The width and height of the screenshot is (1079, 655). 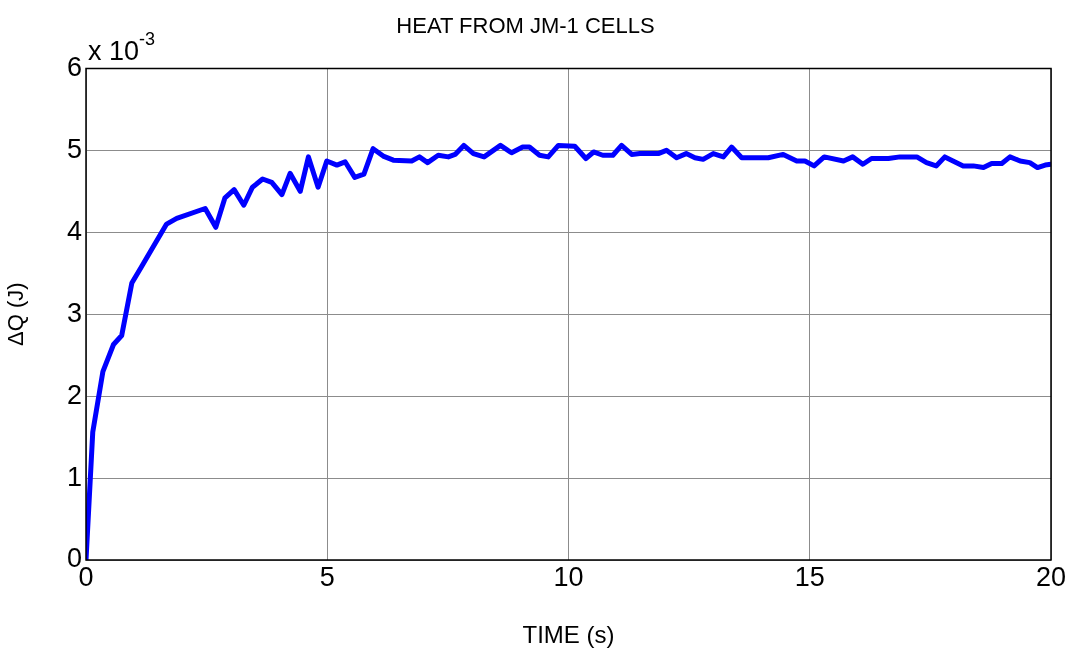 What do you see at coordinates (16, 314) in the screenshot?
I see `y-axis-title: ΔQ (J)` at bounding box center [16, 314].